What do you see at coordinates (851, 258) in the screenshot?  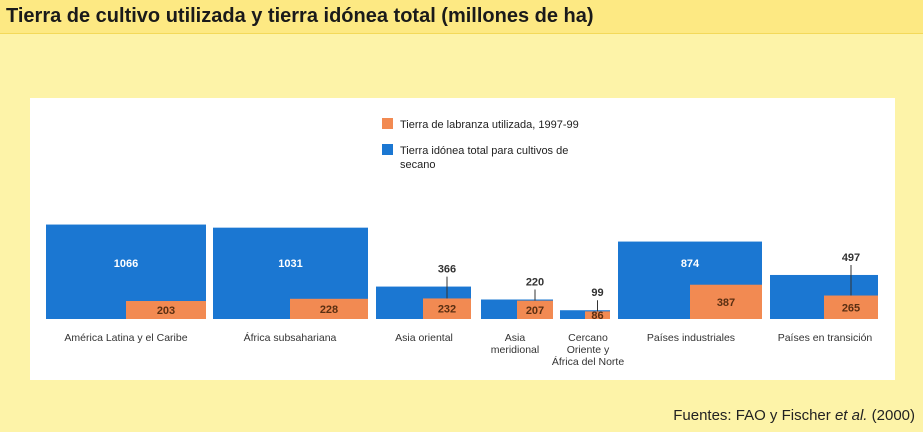 I see `label-total-6: 497` at bounding box center [851, 258].